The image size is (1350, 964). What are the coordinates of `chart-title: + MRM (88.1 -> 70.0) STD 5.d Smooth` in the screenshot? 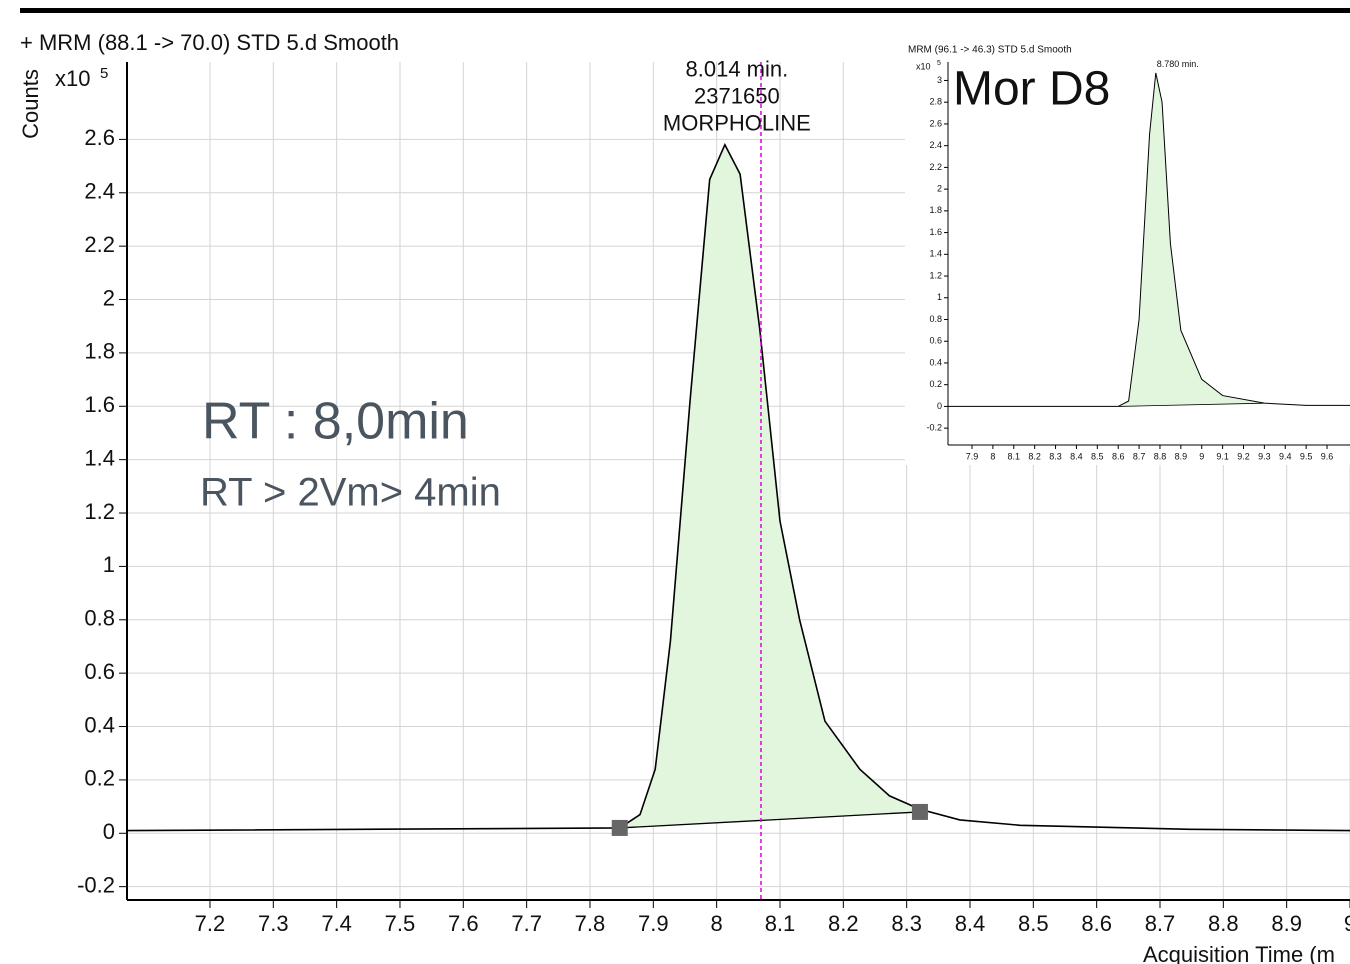 It's located at (209, 42).